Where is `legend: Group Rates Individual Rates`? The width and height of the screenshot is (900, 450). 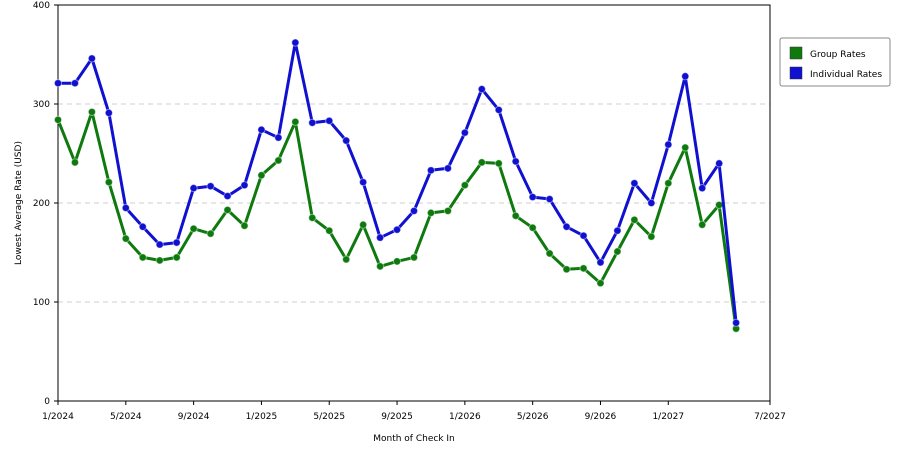
legend: Group Rates Individual Rates is located at coordinates (835, 62).